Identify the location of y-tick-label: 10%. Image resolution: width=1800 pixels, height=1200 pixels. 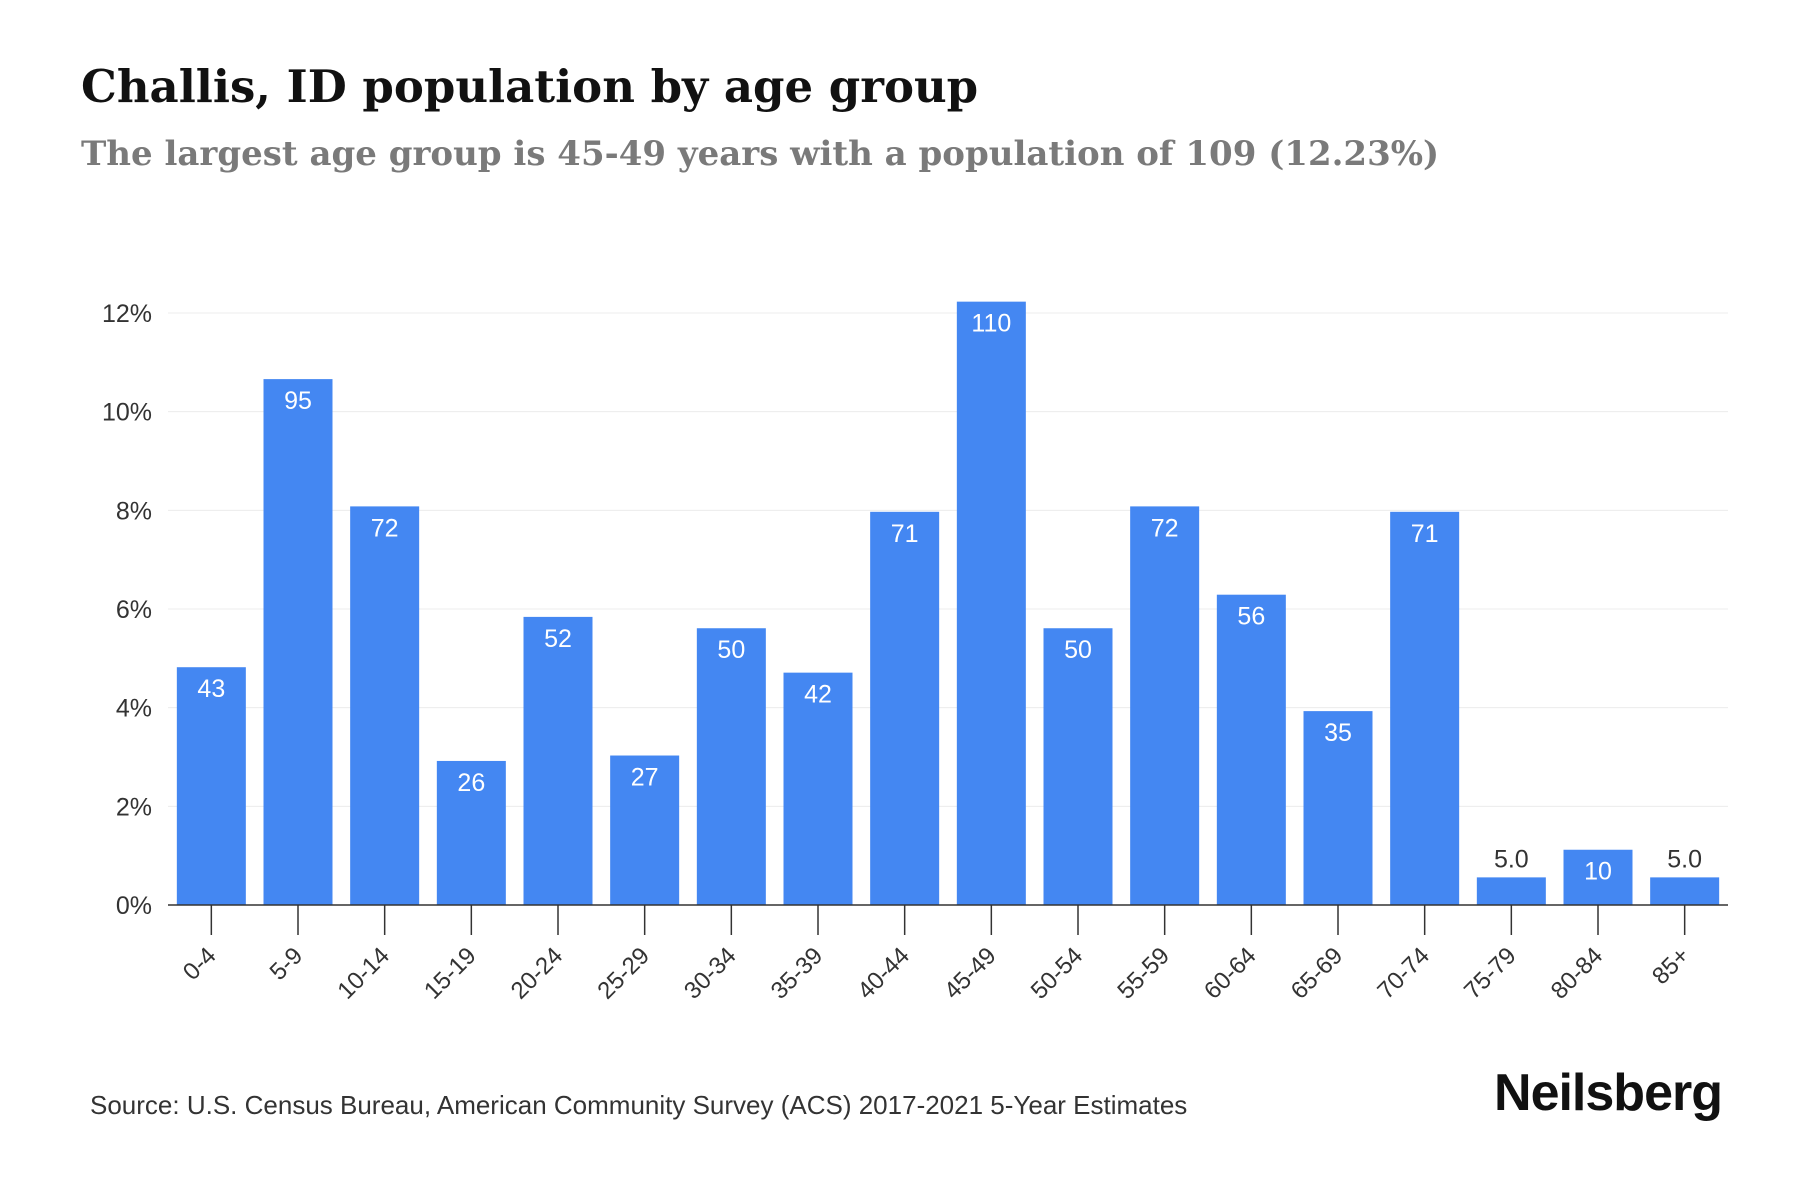
(127, 413).